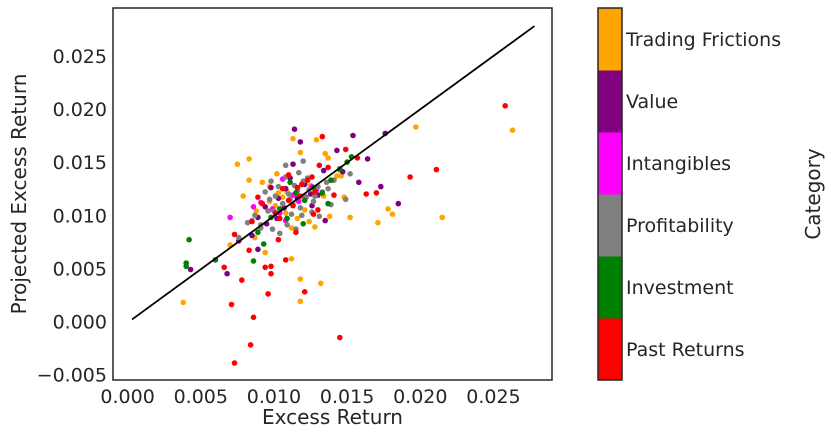 Image resolution: width=831 pixels, height=437 pixels. Describe the element at coordinates (80, 269) in the screenshot. I see `y-tick-label: 0.005` at that location.